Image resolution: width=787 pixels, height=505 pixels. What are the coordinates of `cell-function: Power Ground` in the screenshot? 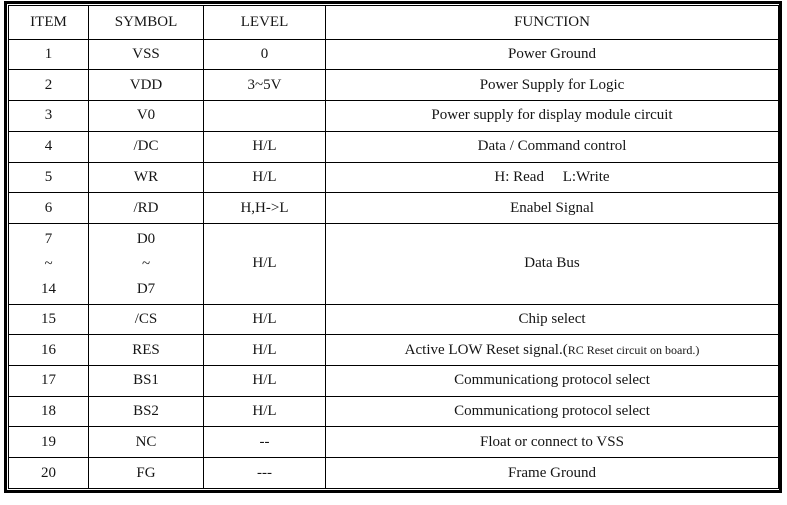 It's located at (552, 54).